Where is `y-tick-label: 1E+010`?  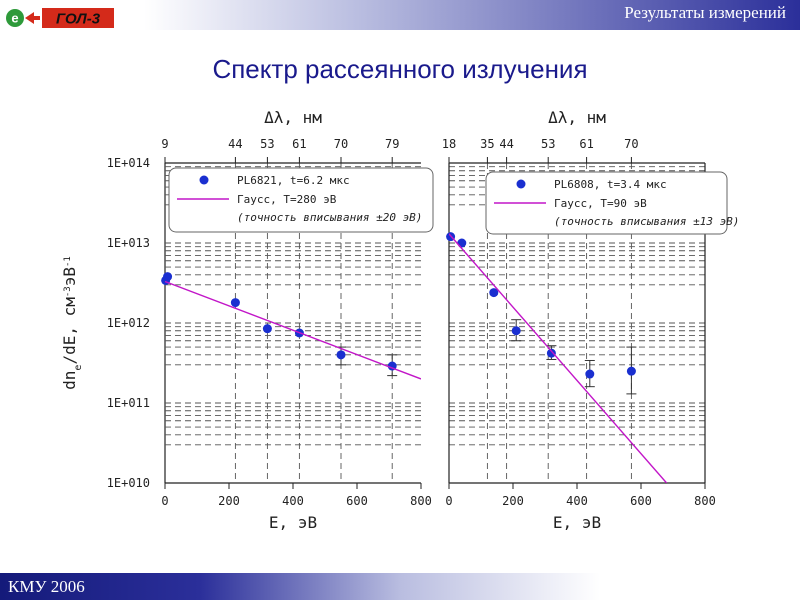 y-tick-label: 1E+010 is located at coordinates (128, 483).